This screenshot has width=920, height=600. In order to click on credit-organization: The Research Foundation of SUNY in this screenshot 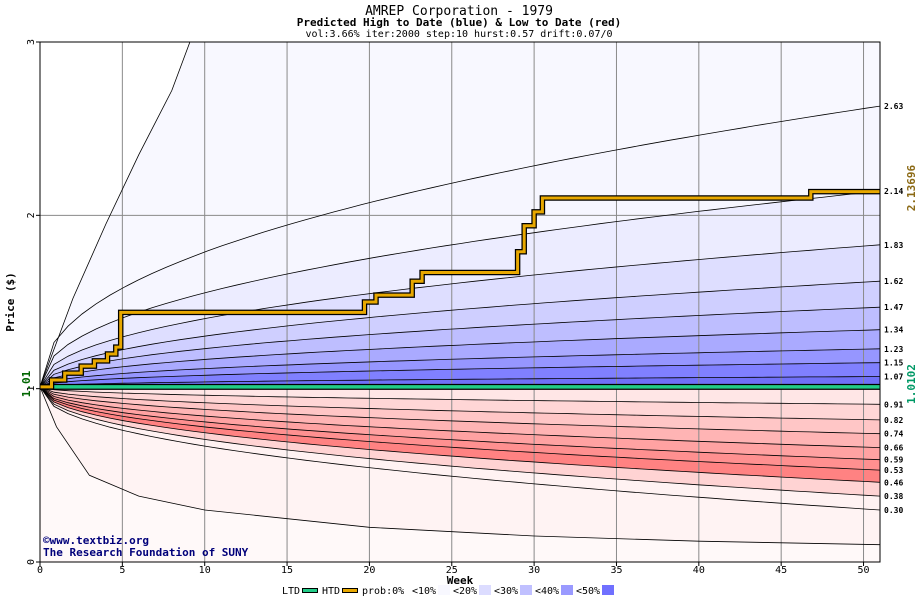, I will do `click(146, 552)`.